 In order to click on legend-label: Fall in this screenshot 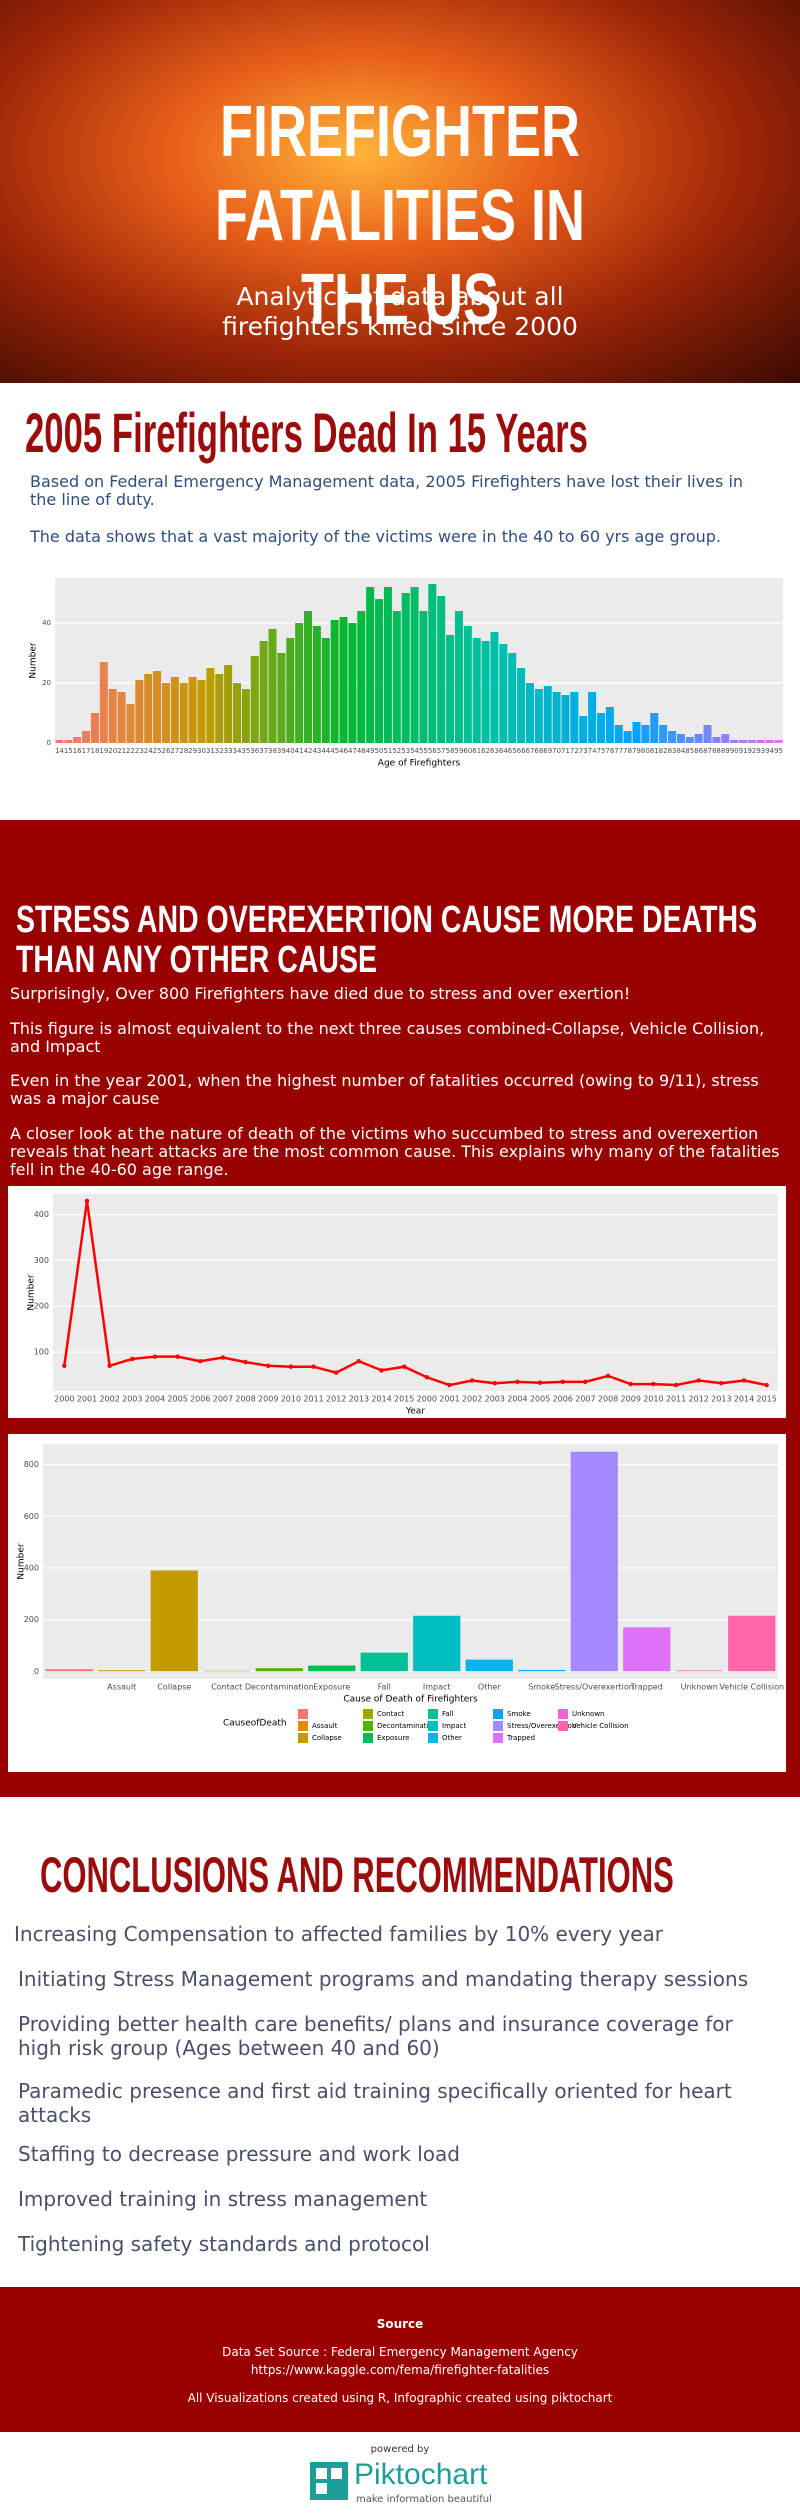, I will do `click(448, 1714)`.